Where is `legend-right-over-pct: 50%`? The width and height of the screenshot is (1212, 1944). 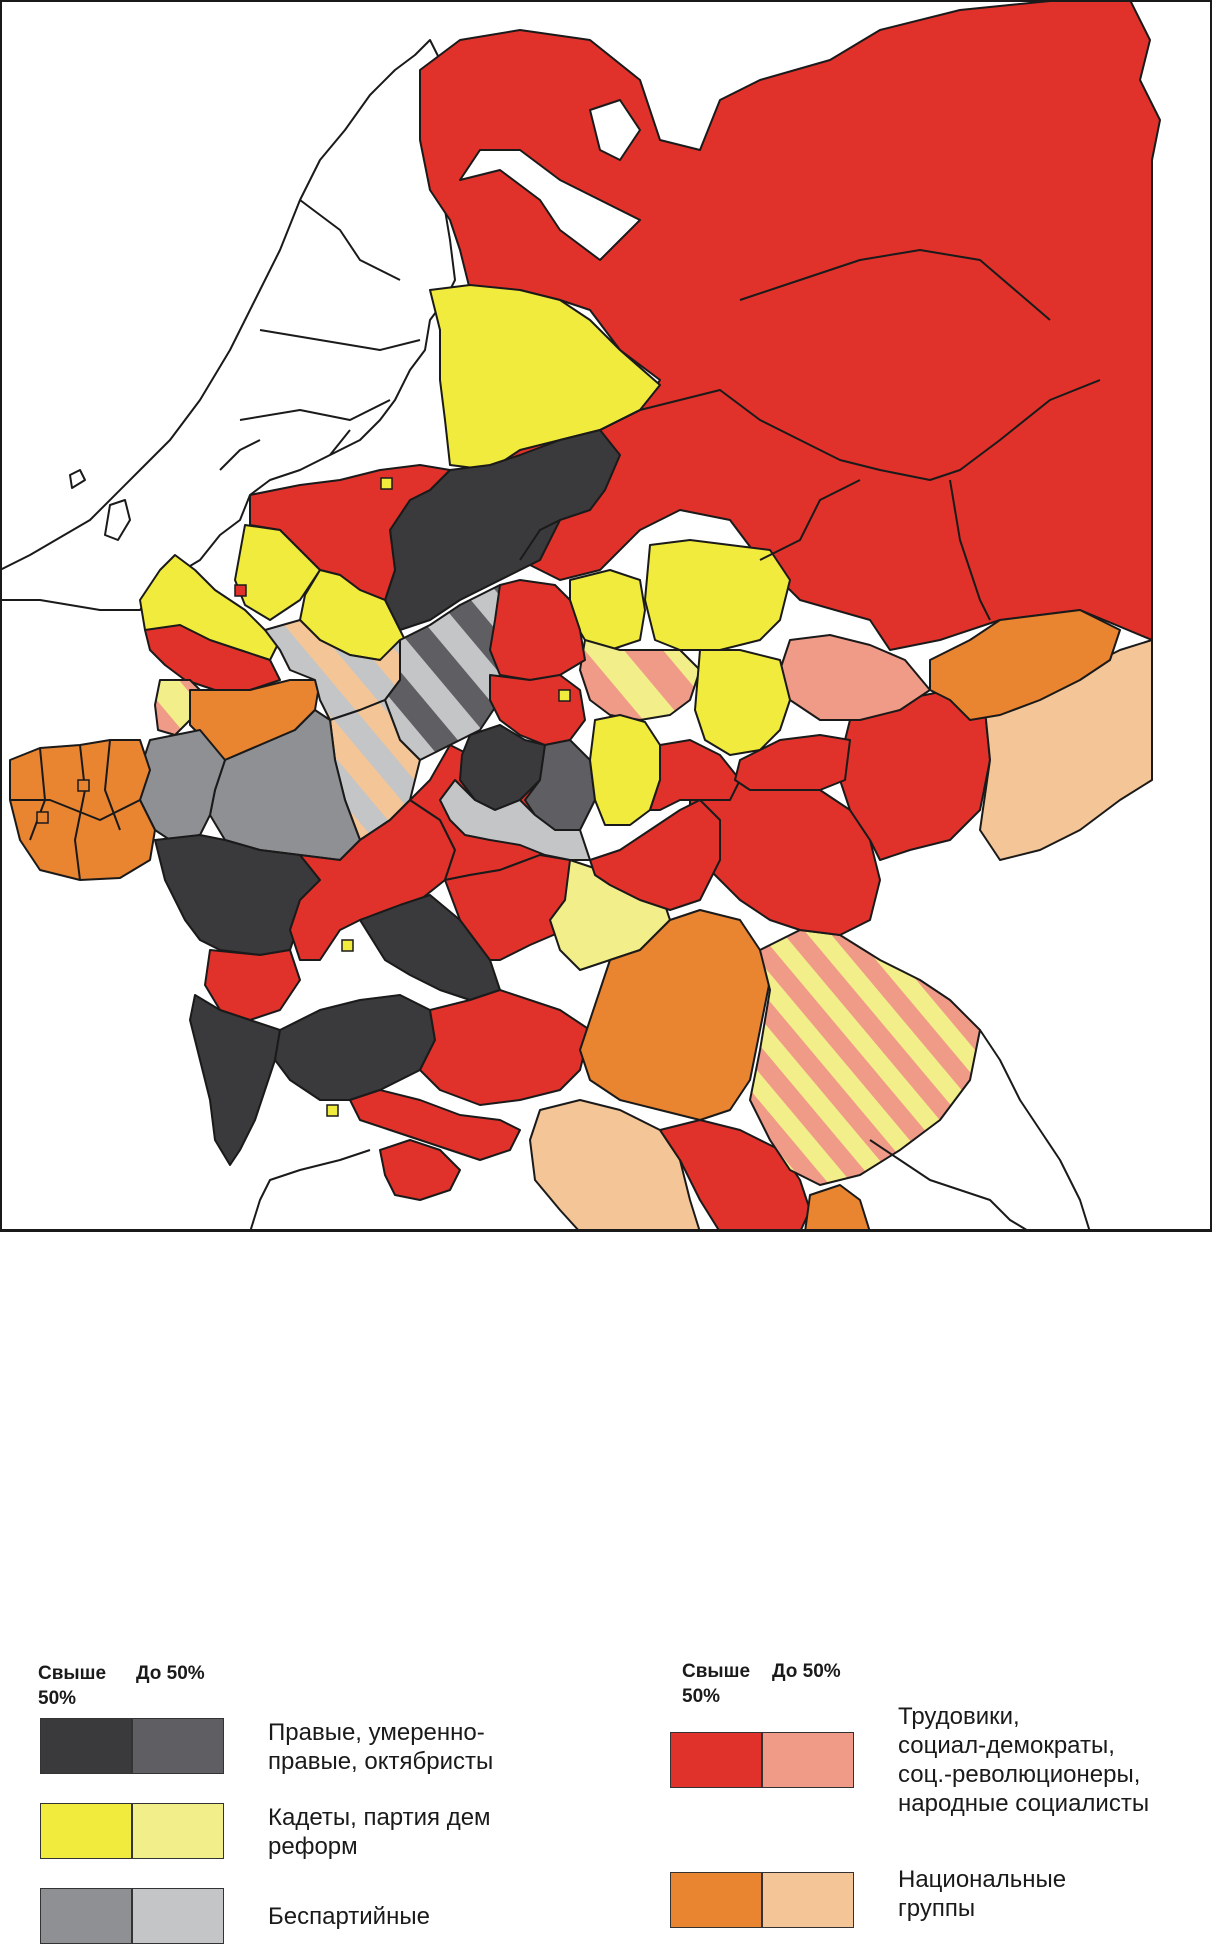 legend-right-over-pct: 50% is located at coordinates (701, 1696).